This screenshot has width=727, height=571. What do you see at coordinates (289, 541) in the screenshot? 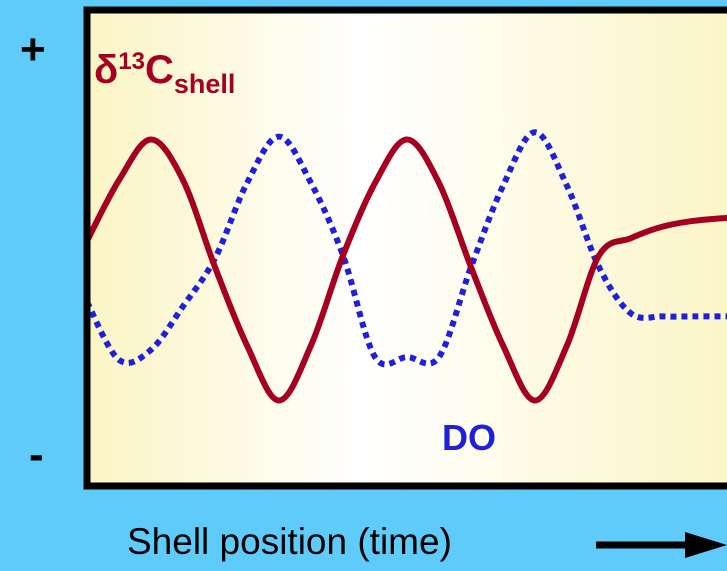
I see `x-axis-label: Shell position (time)` at bounding box center [289, 541].